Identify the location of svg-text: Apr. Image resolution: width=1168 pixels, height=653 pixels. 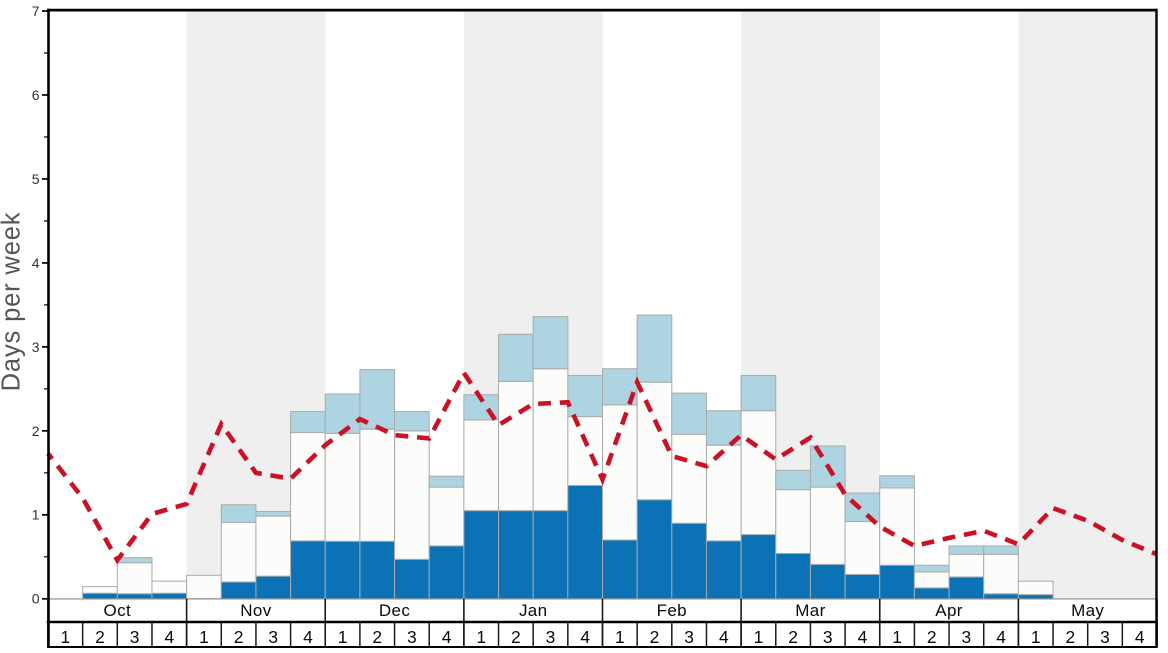
(949, 610).